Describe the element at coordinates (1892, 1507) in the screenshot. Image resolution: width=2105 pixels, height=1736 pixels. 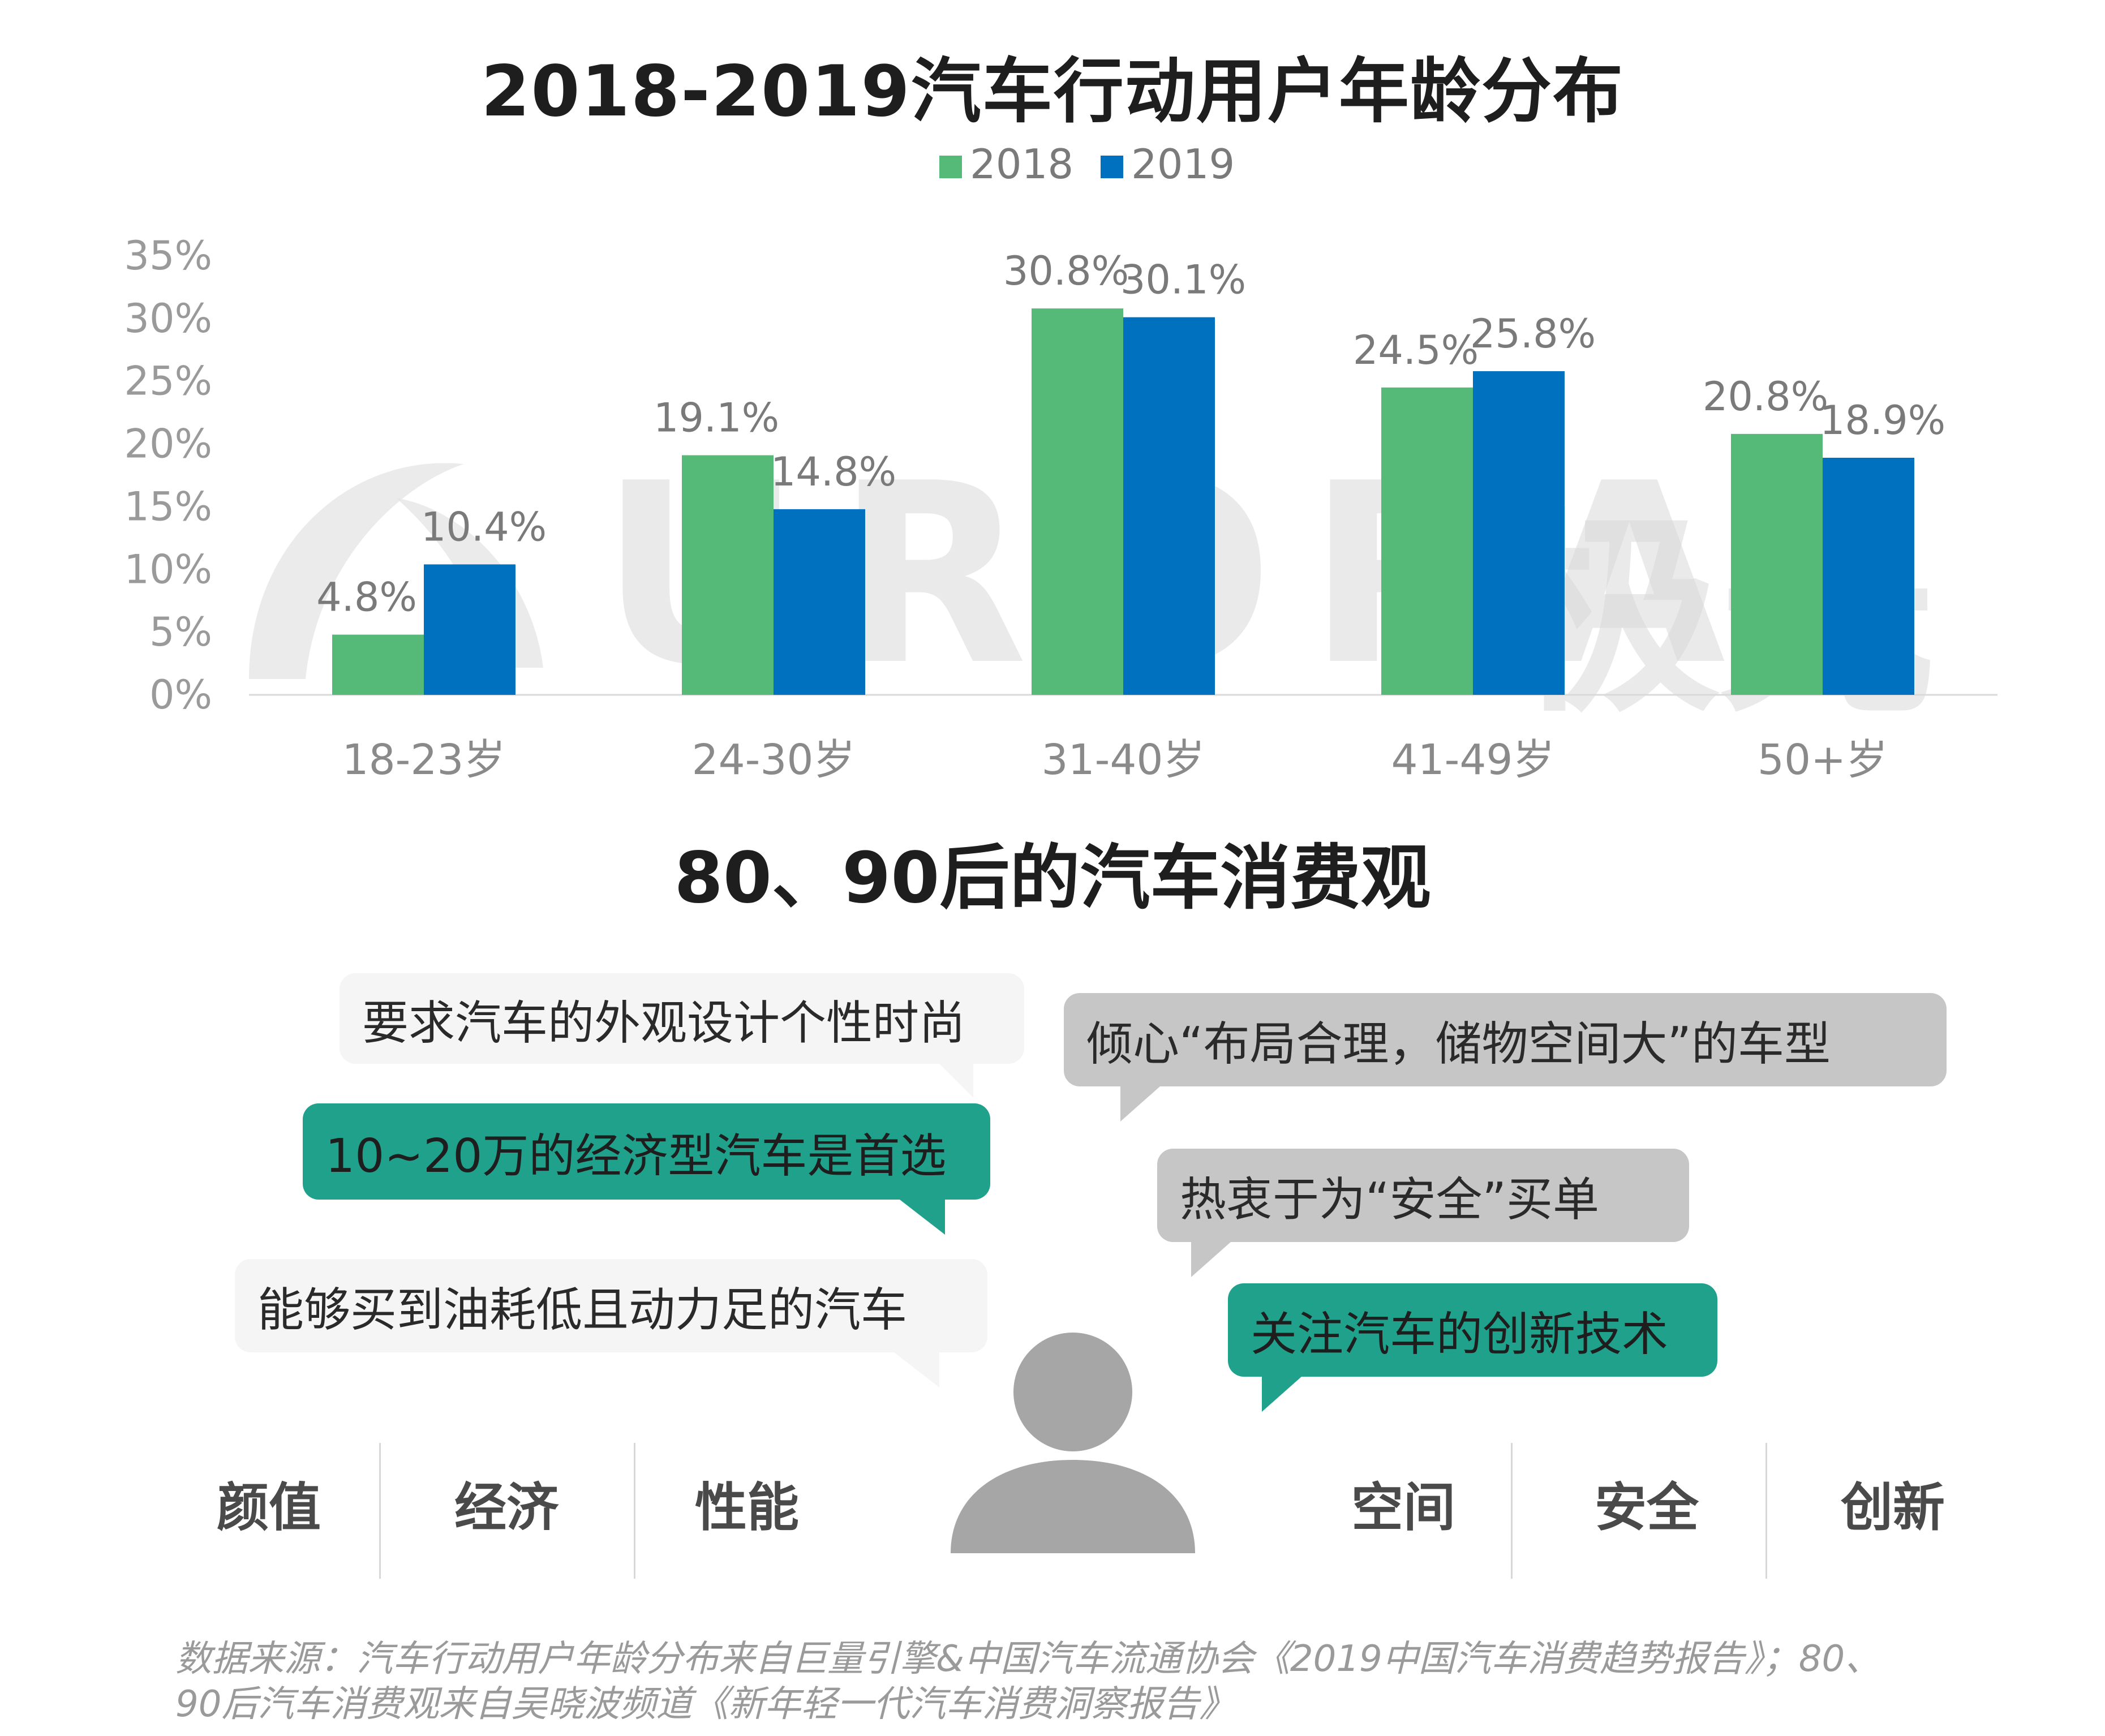
I see `keyword-innovation: 创新` at that location.